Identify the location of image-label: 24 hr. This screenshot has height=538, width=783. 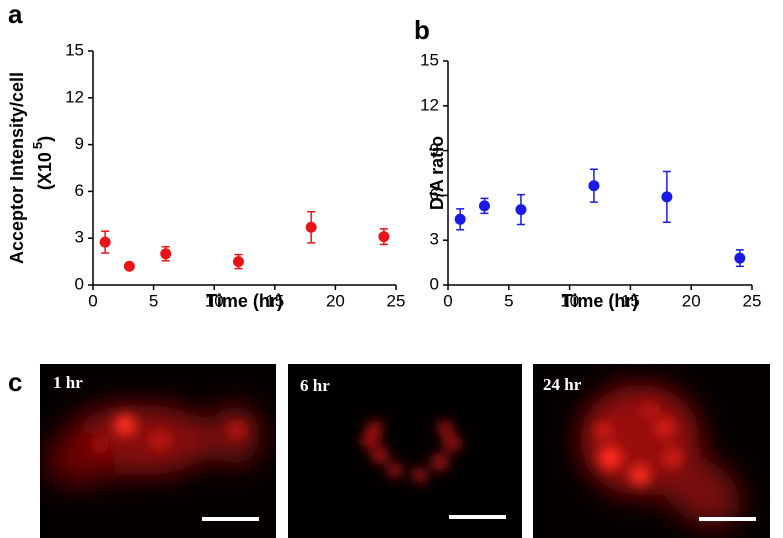
(562, 384).